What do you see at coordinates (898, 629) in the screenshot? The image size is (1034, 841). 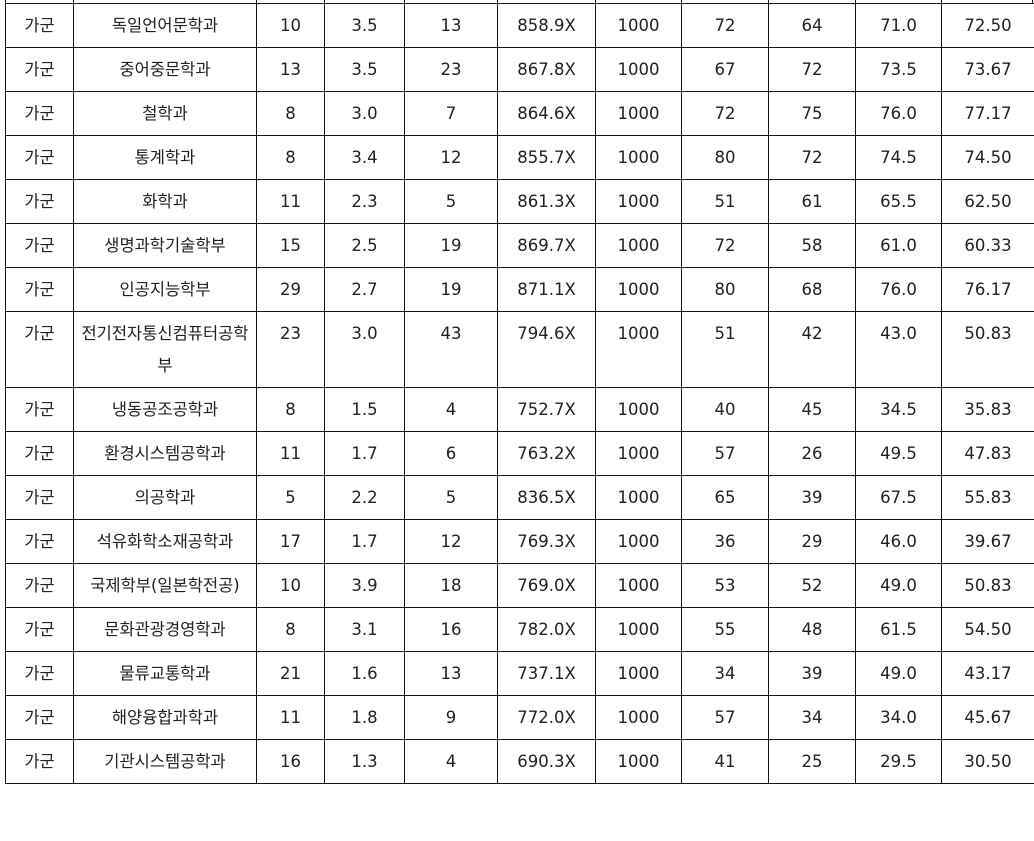 I see `cell-score-c: 61.5` at bounding box center [898, 629].